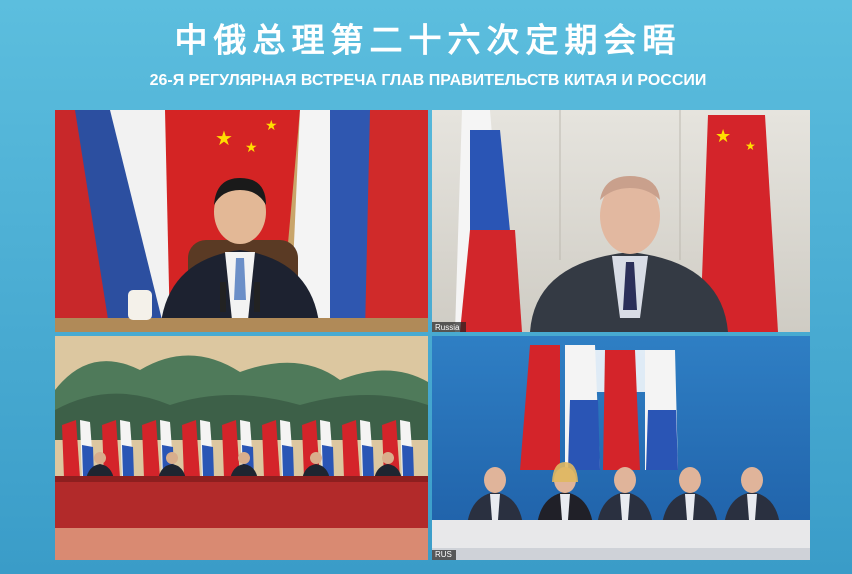  Describe the element at coordinates (428, 40) in the screenshot. I see `title: 中俄总理第二十六次定期会晤` at that location.